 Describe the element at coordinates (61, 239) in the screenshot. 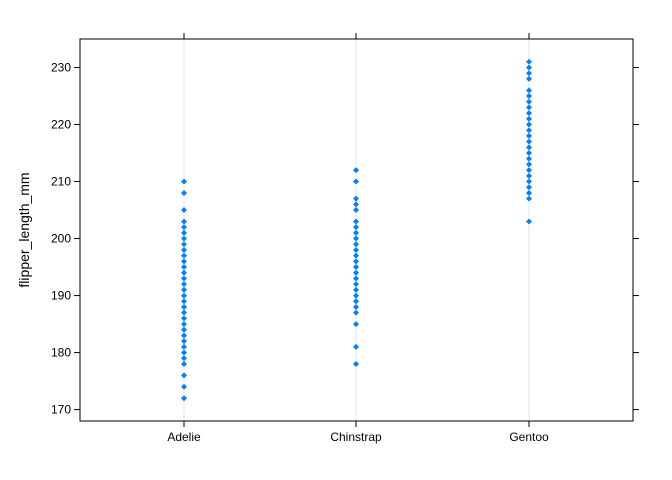

I see `y-tick-label: 200` at that location.